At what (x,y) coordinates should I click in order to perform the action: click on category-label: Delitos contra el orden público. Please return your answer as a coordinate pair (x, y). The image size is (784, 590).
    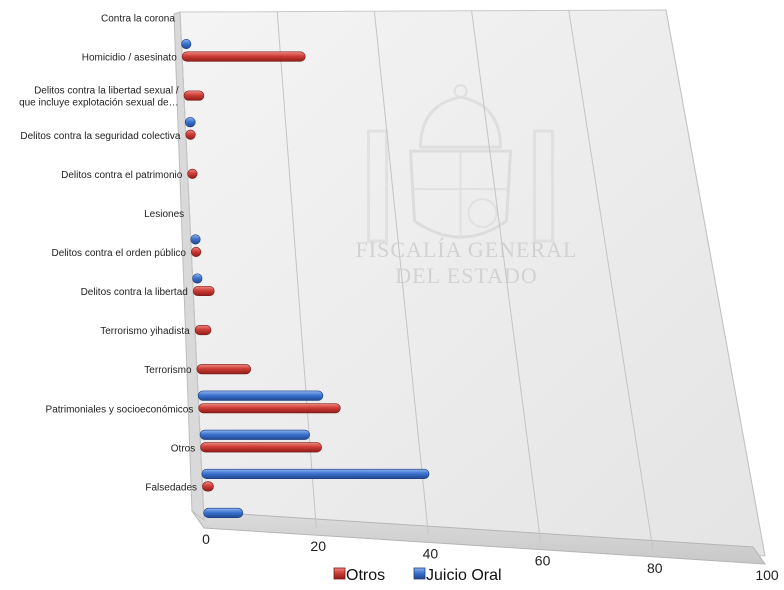
    Looking at the image, I should click on (118, 253).